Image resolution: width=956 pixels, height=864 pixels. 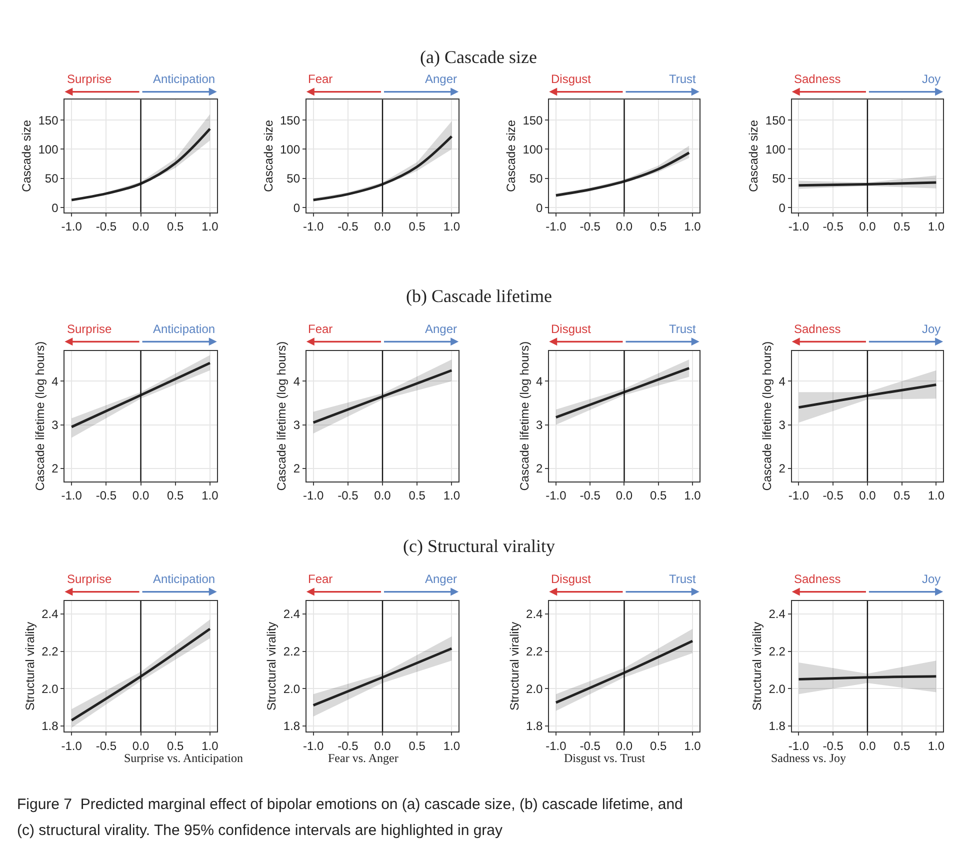 What do you see at coordinates (183, 758) in the screenshot?
I see `text: Surprise vs. Anticipation` at bounding box center [183, 758].